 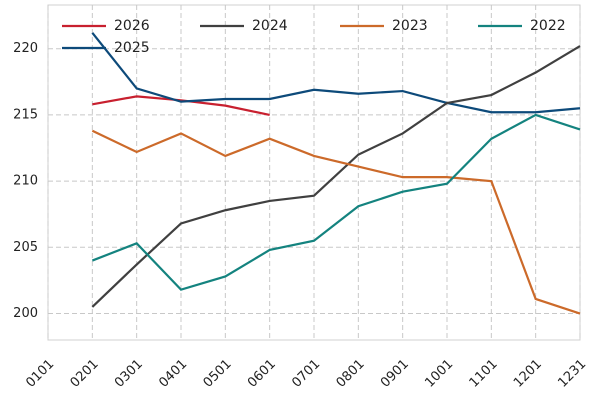 I want to click on x-tick-label: 0401, so click(x=173, y=374).